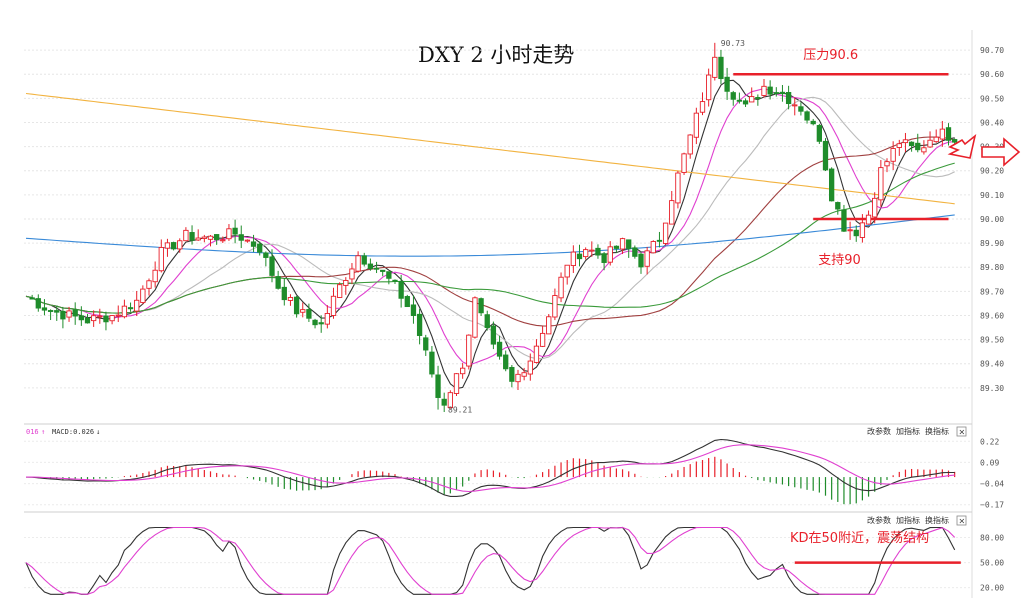  I want to click on macd-header-prefix: 016, so click(32, 432).